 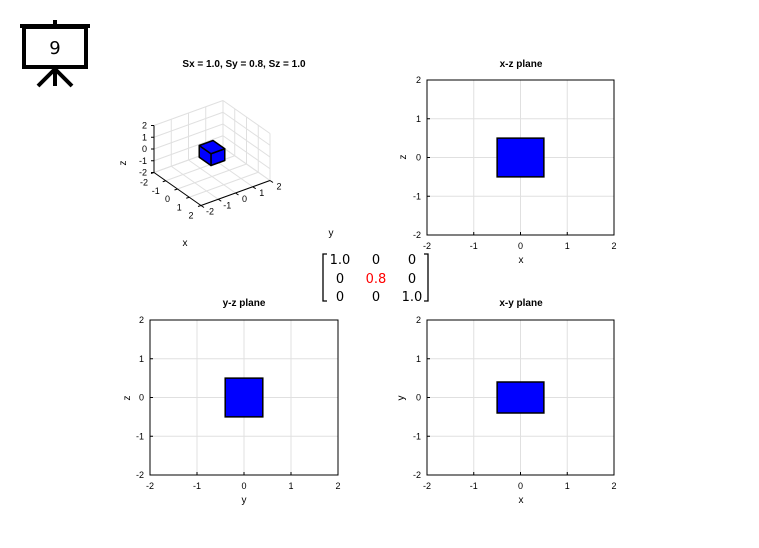 I want to click on plot-3d-xtick-label: -2, so click(x=144, y=183).